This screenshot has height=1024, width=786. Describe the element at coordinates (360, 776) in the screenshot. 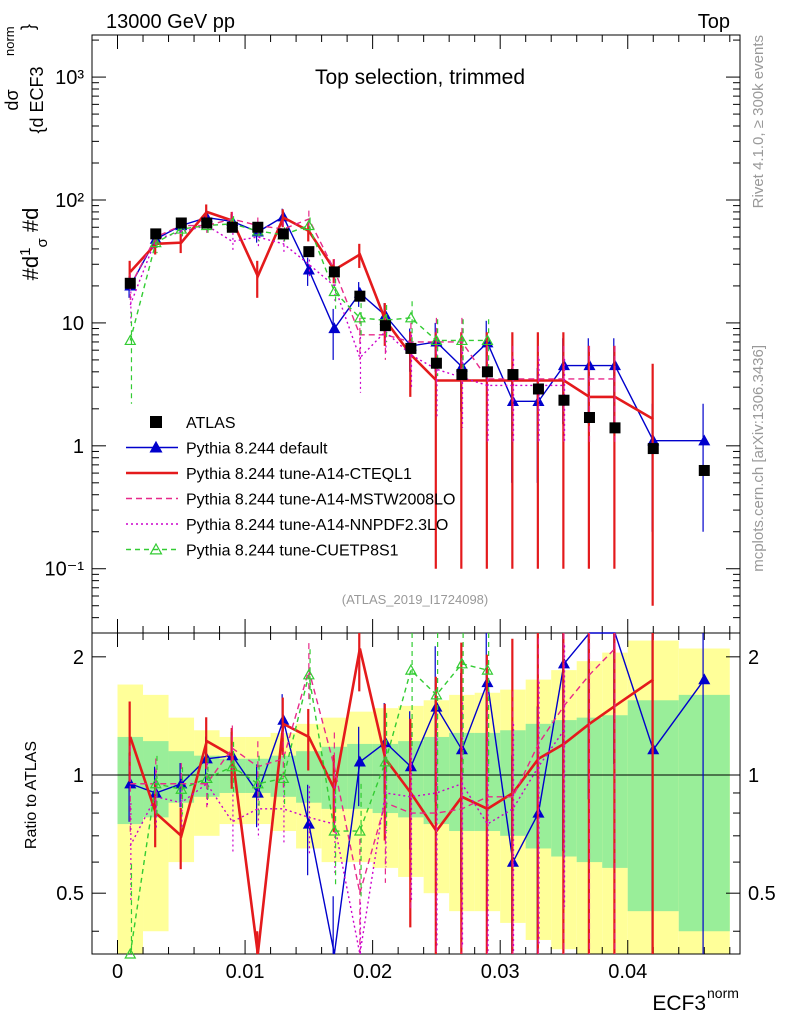

I see `ratio-band-inner` at that location.